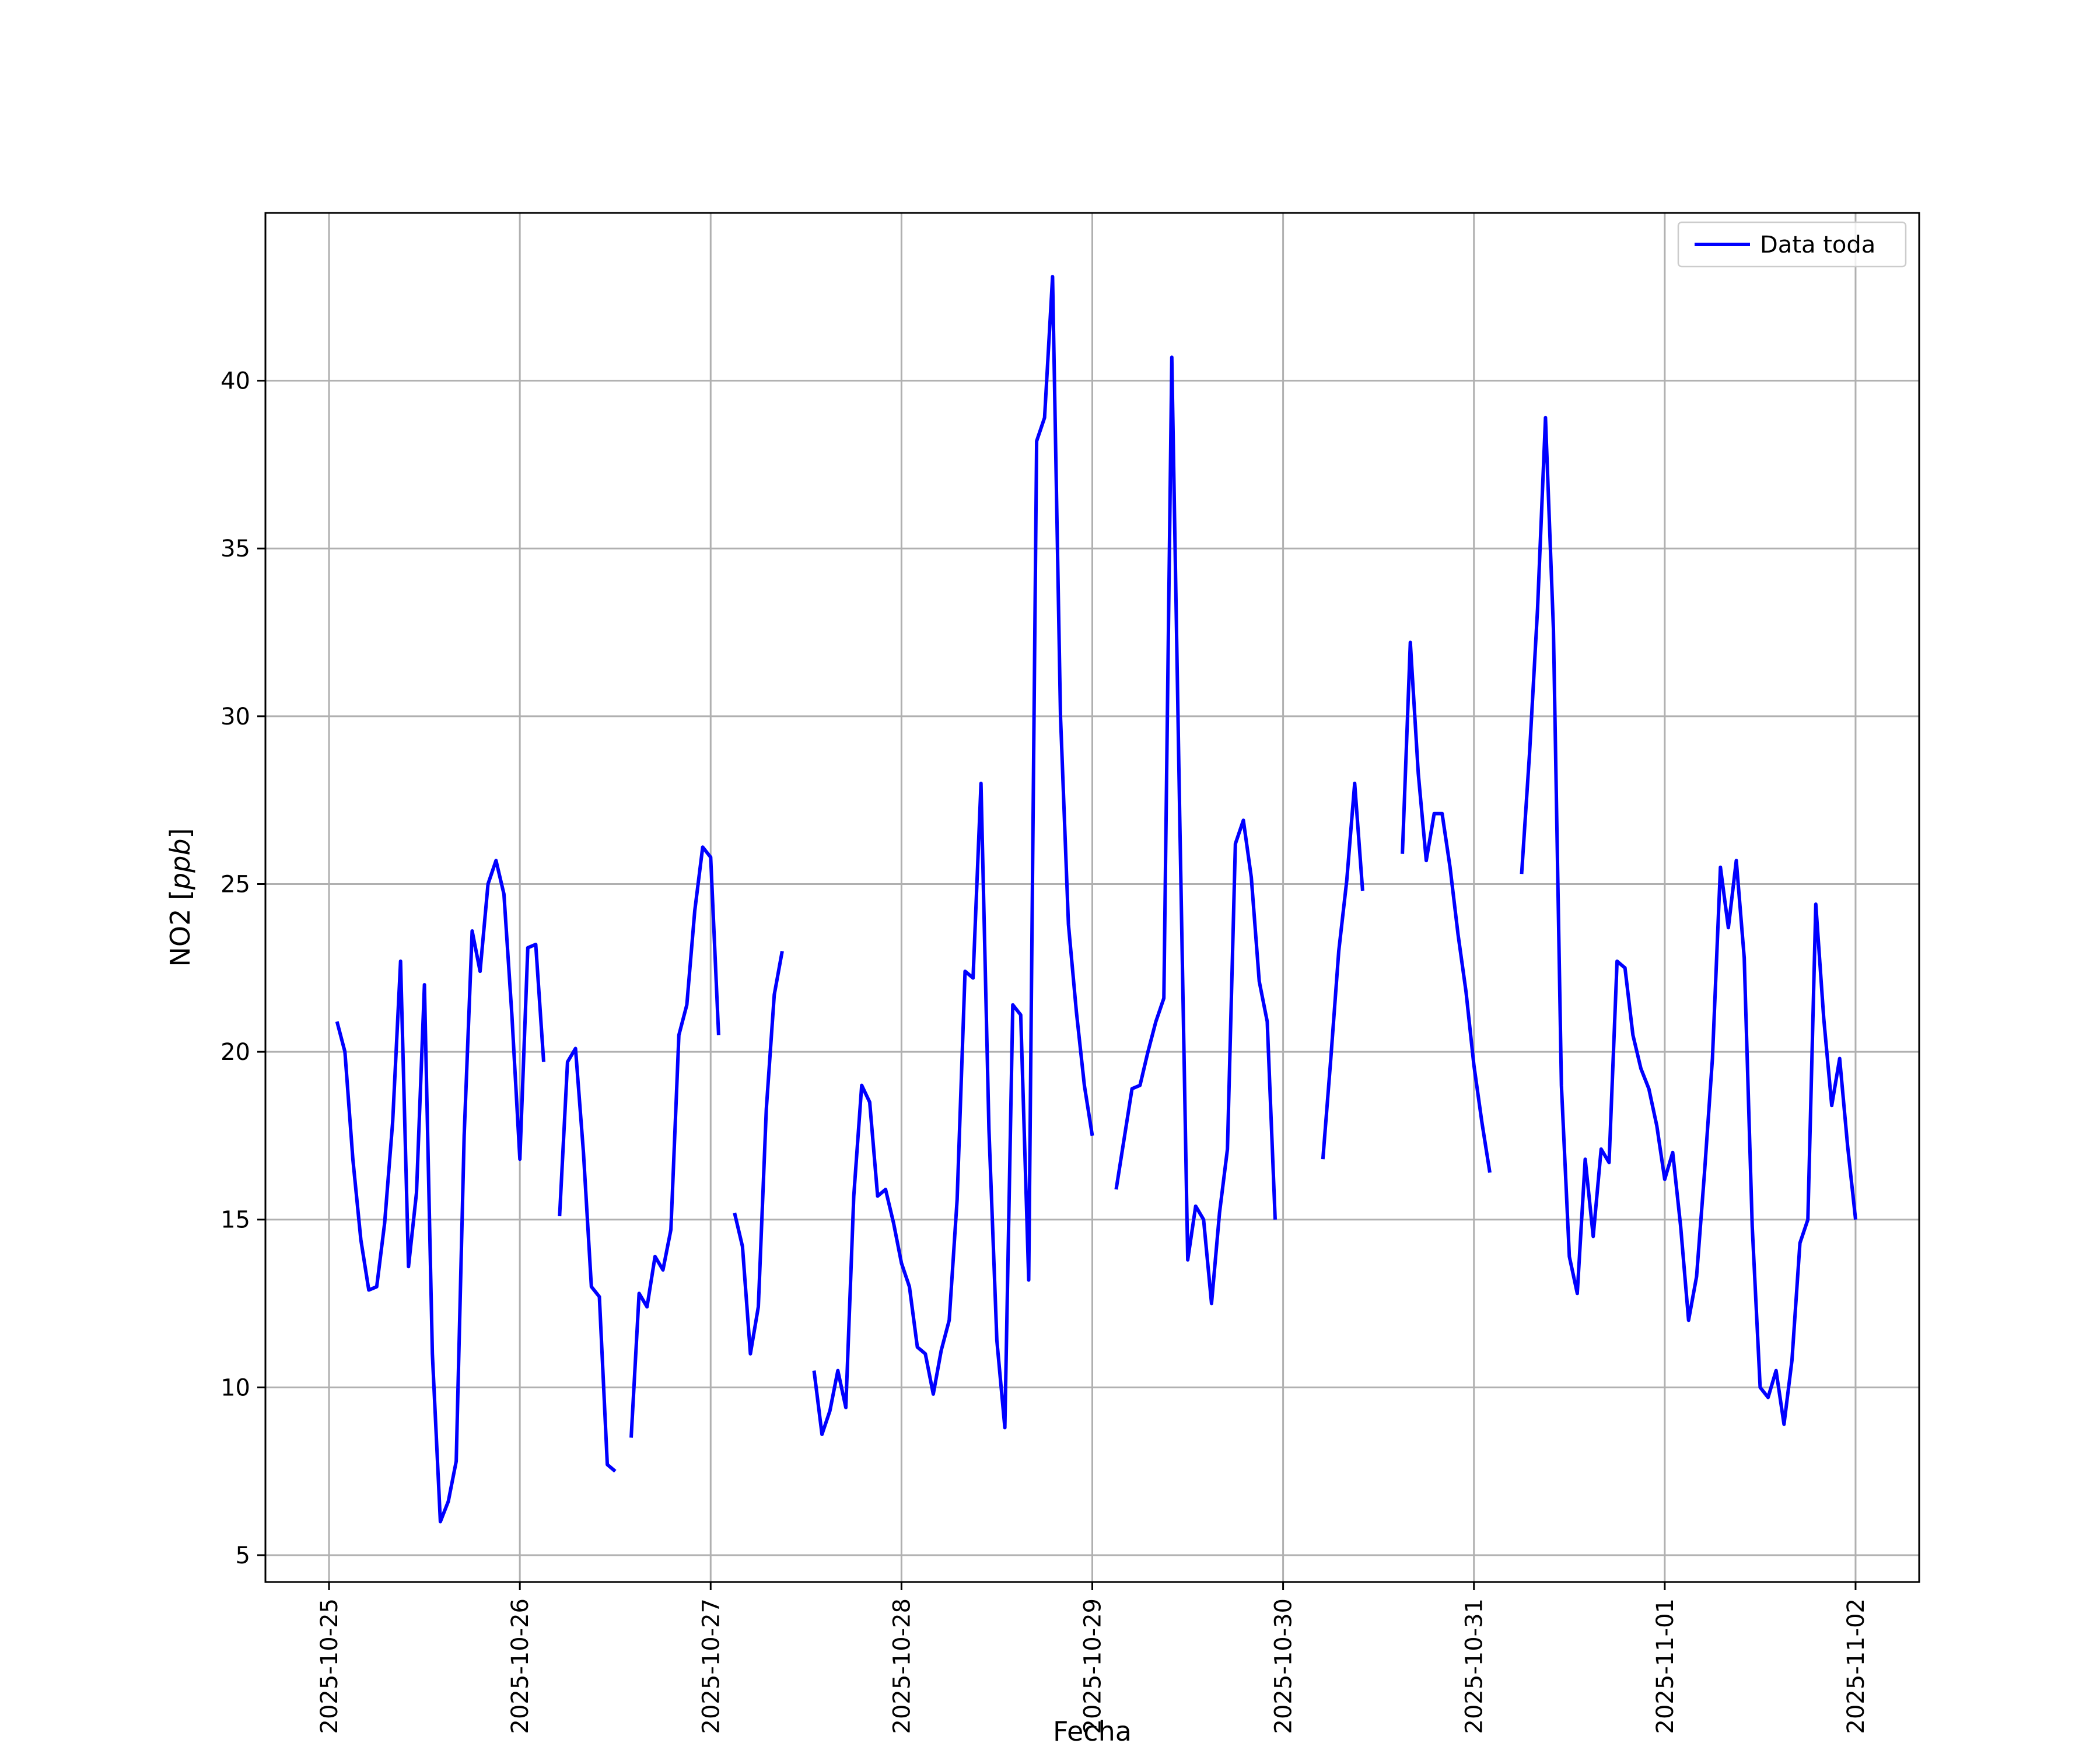 The height and width of the screenshot is (1750, 2100). What do you see at coordinates (711, 1666) in the screenshot?
I see `x-tick-label: 2025-10-27` at bounding box center [711, 1666].